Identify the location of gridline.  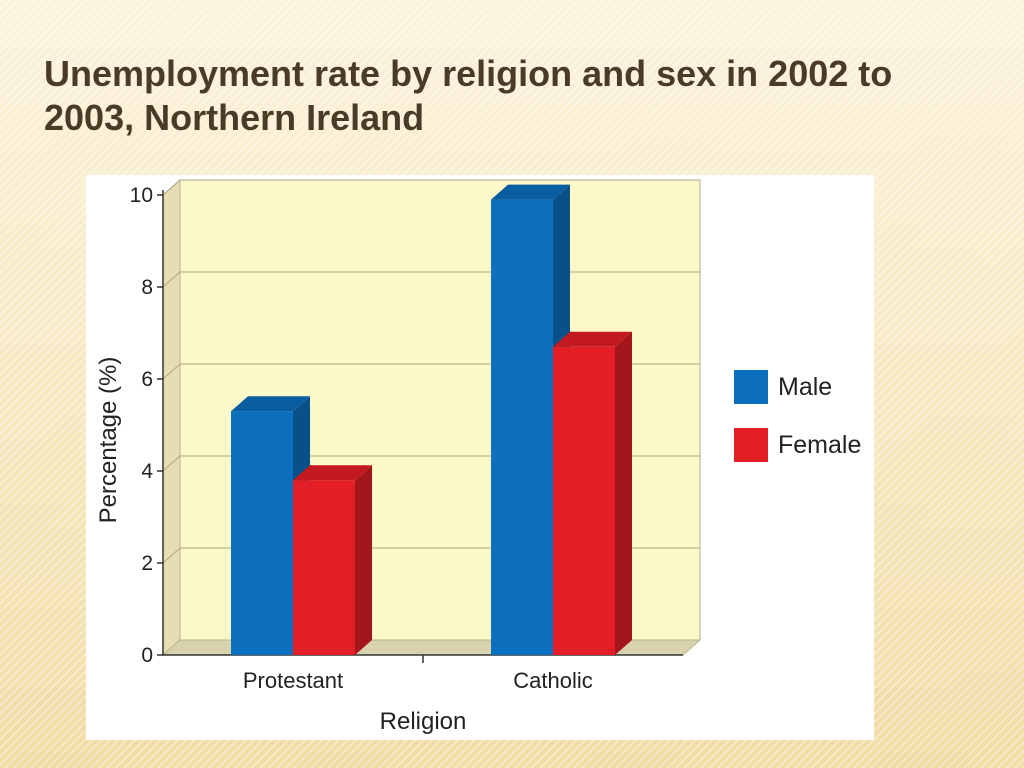
(431, 187).